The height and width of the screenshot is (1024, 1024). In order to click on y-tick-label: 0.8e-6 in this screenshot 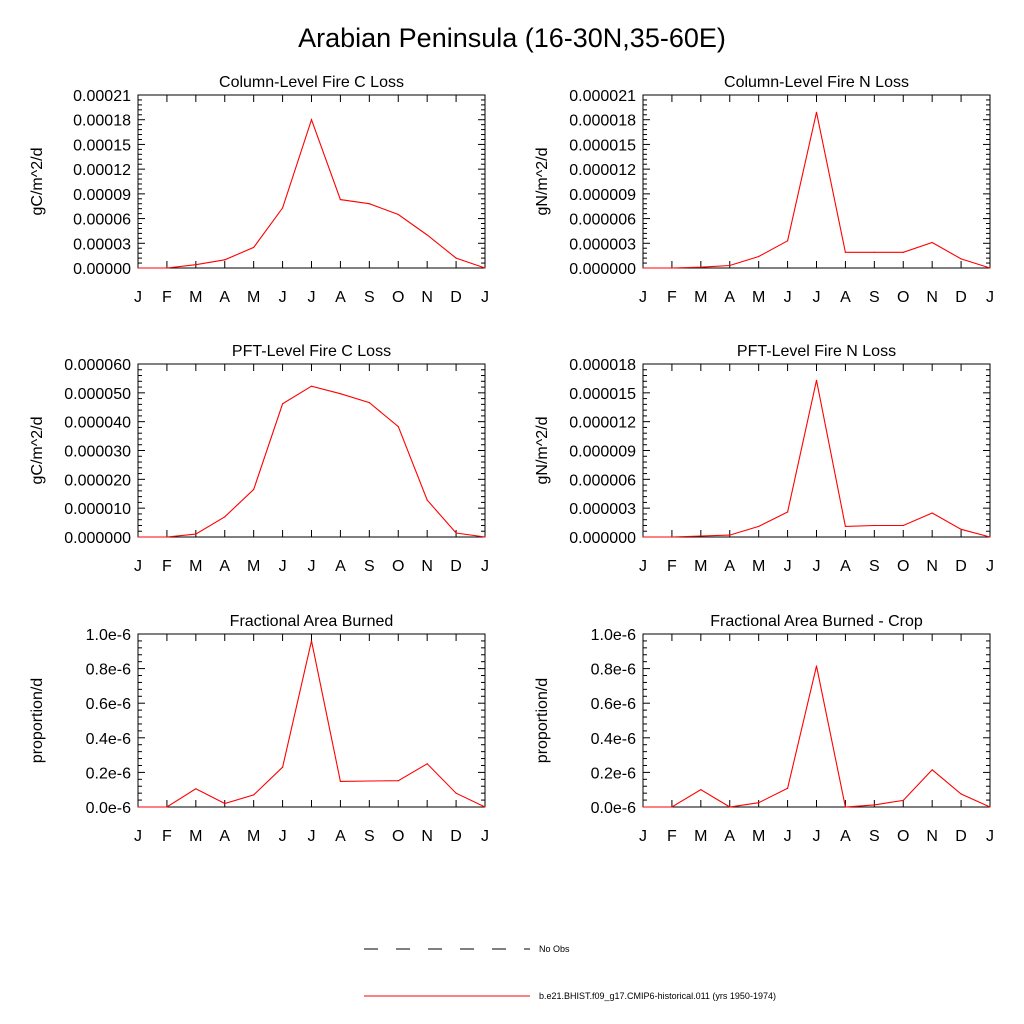, I will do `click(613, 670)`.